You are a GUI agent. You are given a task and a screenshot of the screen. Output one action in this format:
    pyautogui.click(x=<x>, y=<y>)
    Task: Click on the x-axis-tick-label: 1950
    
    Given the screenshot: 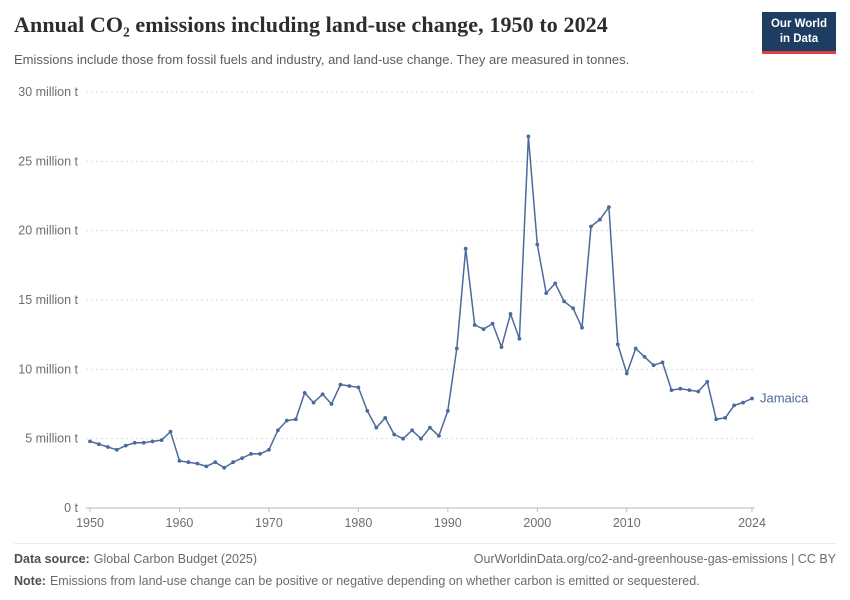 What is the action you would take?
    pyautogui.click(x=90, y=523)
    